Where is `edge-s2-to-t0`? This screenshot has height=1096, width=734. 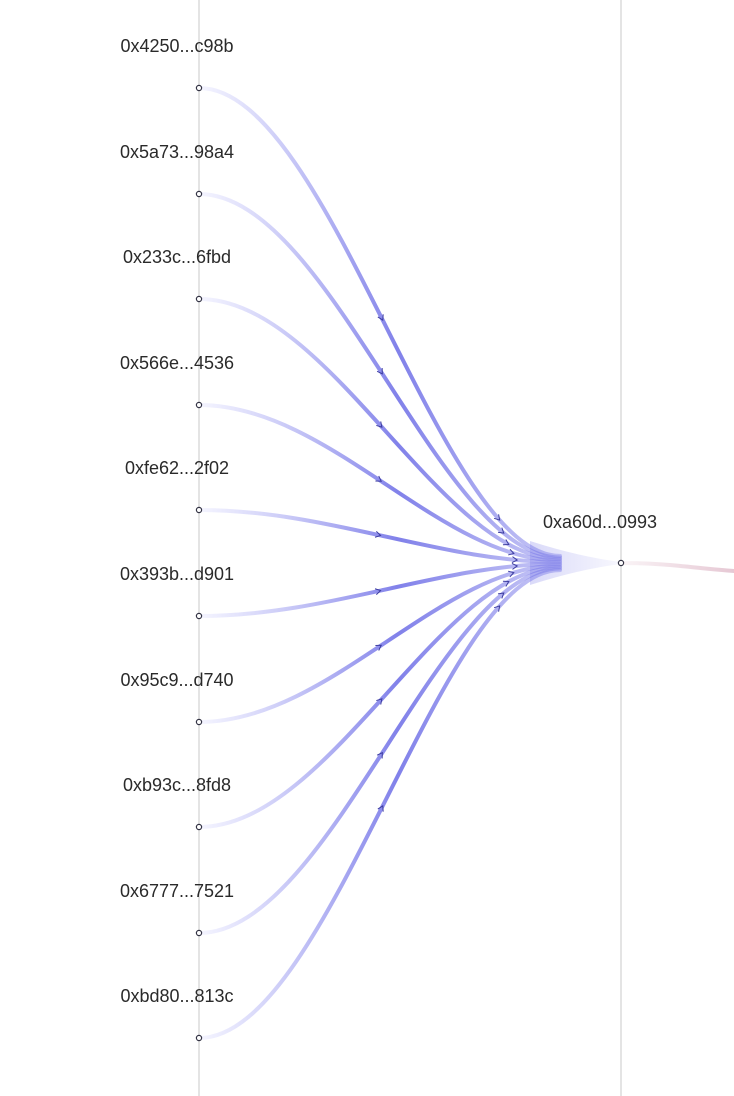
edge-s2-to-t0 is located at coordinates (379, 429).